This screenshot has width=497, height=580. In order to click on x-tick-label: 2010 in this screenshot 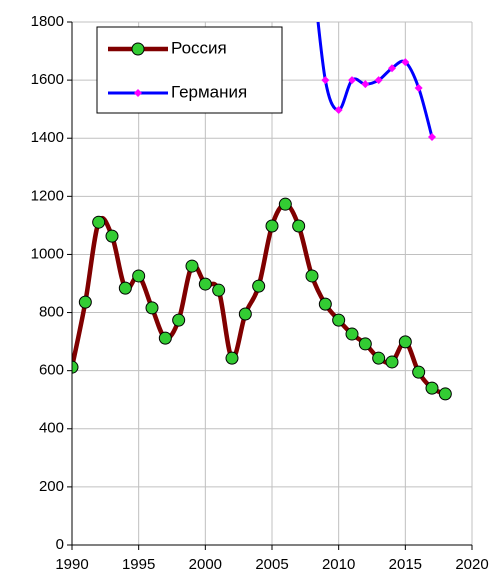, I will do `click(338, 564)`.